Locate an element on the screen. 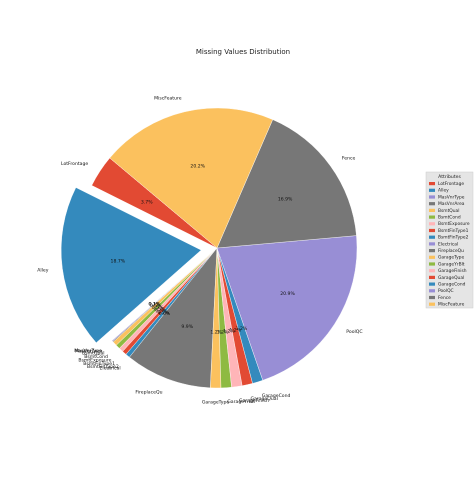 This screenshot has height=478, width=474. legend-entry-label: Alley is located at coordinates (443, 191).